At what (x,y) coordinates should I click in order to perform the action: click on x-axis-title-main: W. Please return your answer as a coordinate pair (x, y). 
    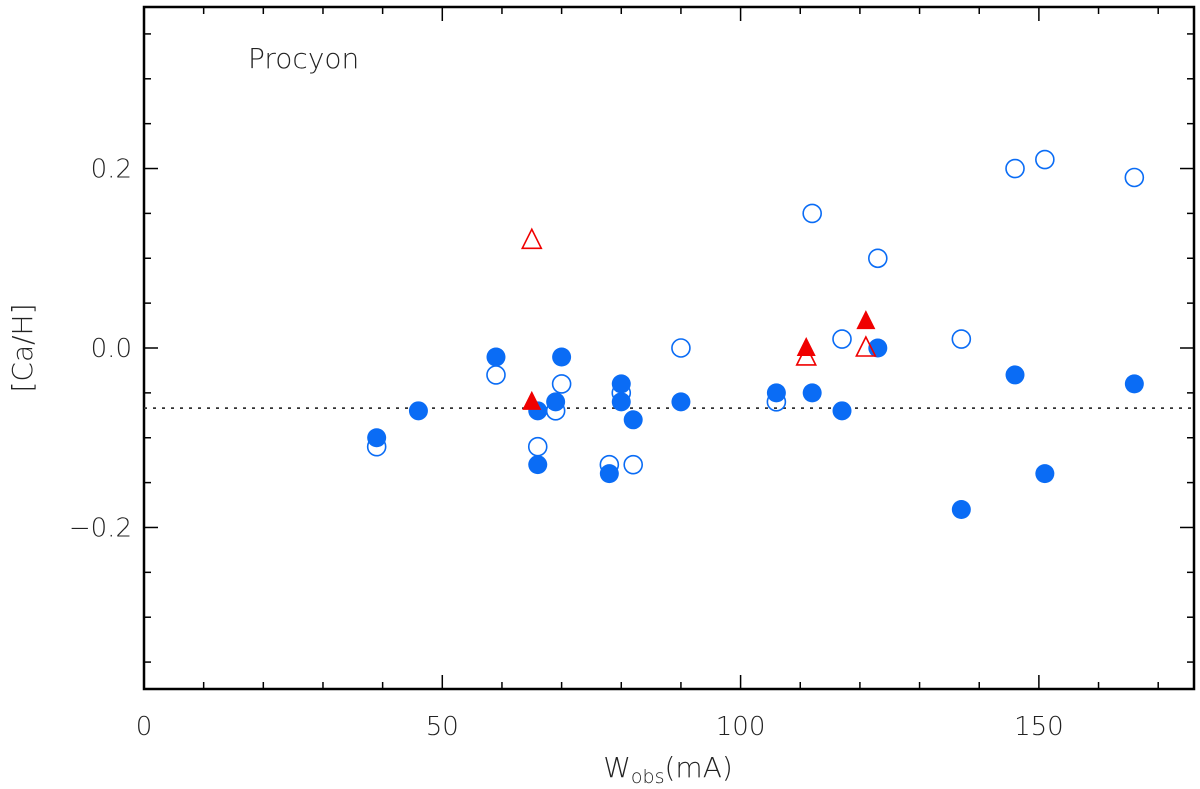
    Looking at the image, I should click on (617, 767).